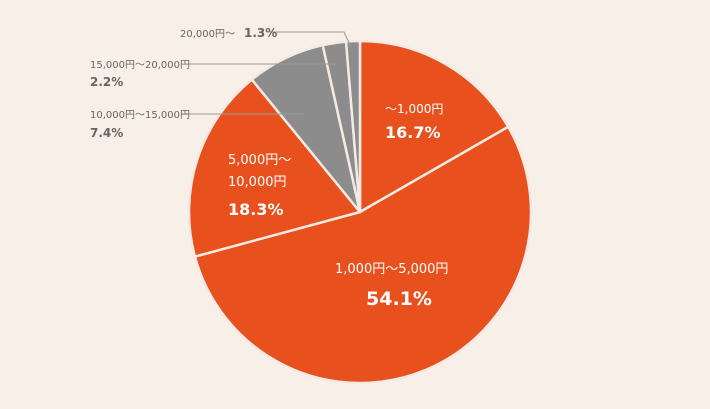 This screenshot has width=710, height=409. I want to click on slice-0-percent-label: 16.7%, so click(413, 132).